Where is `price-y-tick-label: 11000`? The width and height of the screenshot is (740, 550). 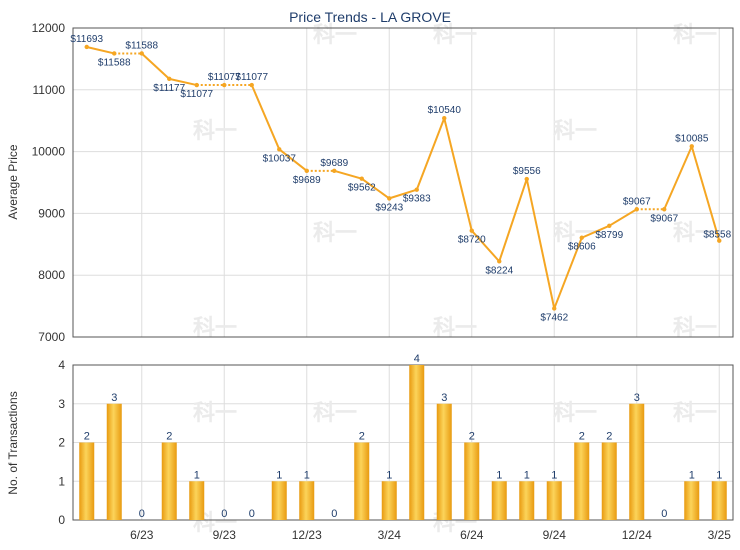
price-y-tick-label: 11000 is located at coordinates (49, 90).